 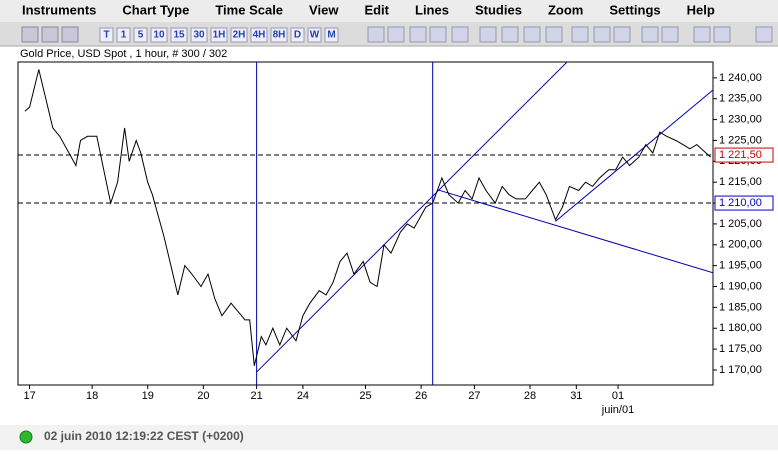 What do you see at coordinates (432, 9) in the screenshot?
I see `menu-item: Lines` at bounding box center [432, 9].